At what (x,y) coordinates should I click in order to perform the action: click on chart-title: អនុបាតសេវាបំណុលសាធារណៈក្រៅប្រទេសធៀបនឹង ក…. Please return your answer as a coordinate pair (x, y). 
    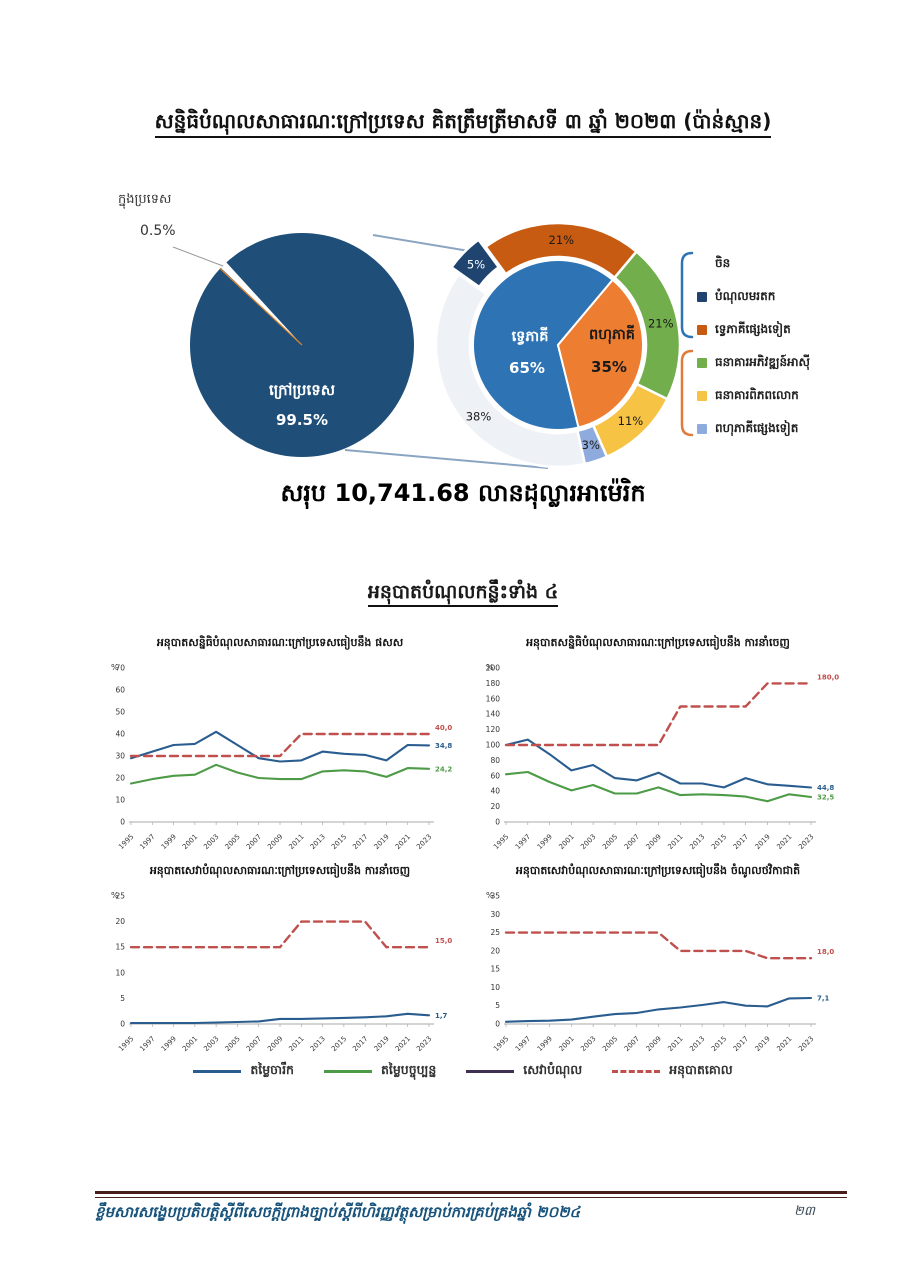
    Looking at the image, I should click on (280, 870).